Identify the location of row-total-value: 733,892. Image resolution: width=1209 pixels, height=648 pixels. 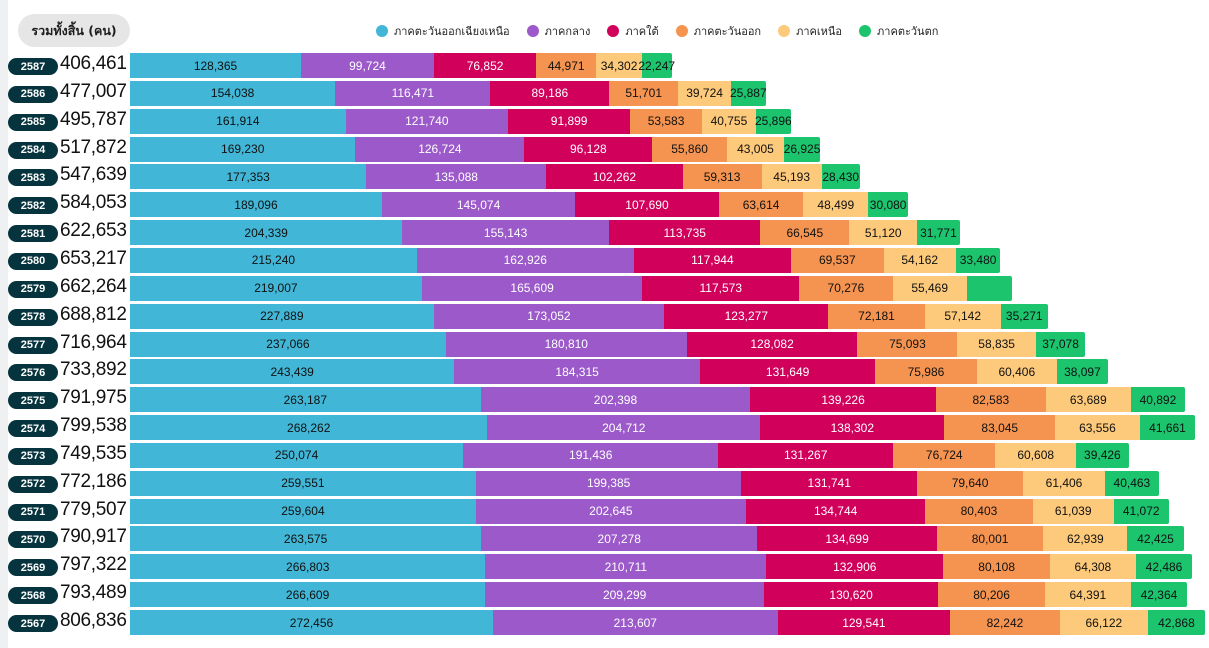
(93, 370).